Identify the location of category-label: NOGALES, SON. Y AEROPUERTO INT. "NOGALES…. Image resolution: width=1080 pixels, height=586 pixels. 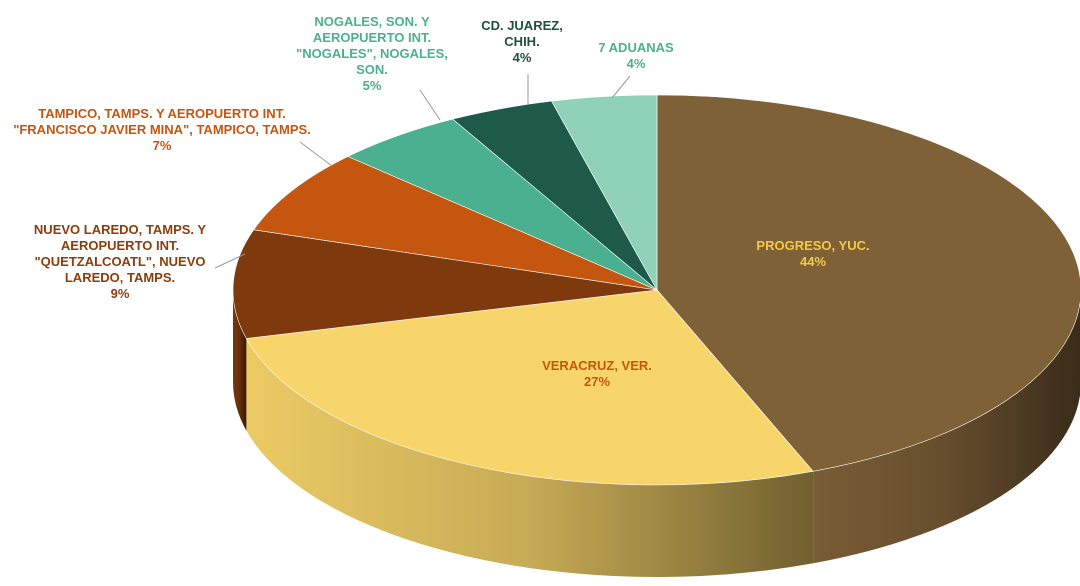
(372, 45).